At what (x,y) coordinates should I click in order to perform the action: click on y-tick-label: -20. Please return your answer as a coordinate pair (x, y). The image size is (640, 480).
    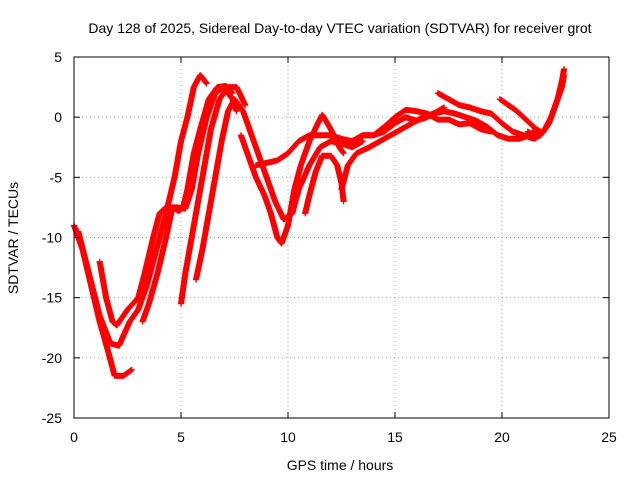
    Looking at the image, I should click on (52, 358).